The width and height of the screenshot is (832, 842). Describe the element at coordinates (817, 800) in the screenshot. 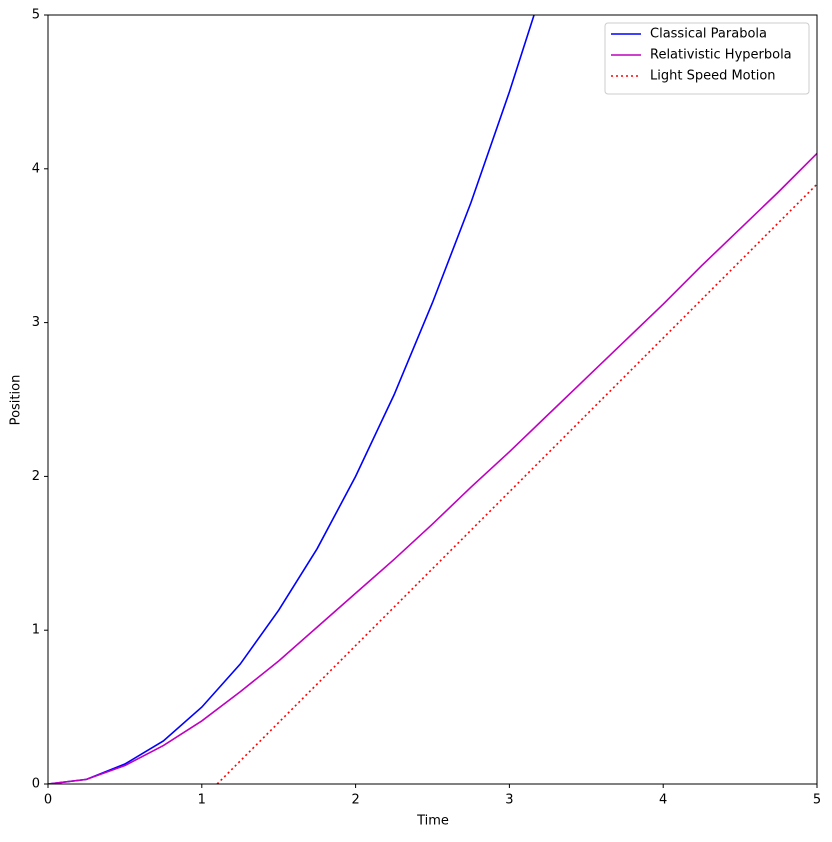

I see `x-tick-label: 5` at that location.